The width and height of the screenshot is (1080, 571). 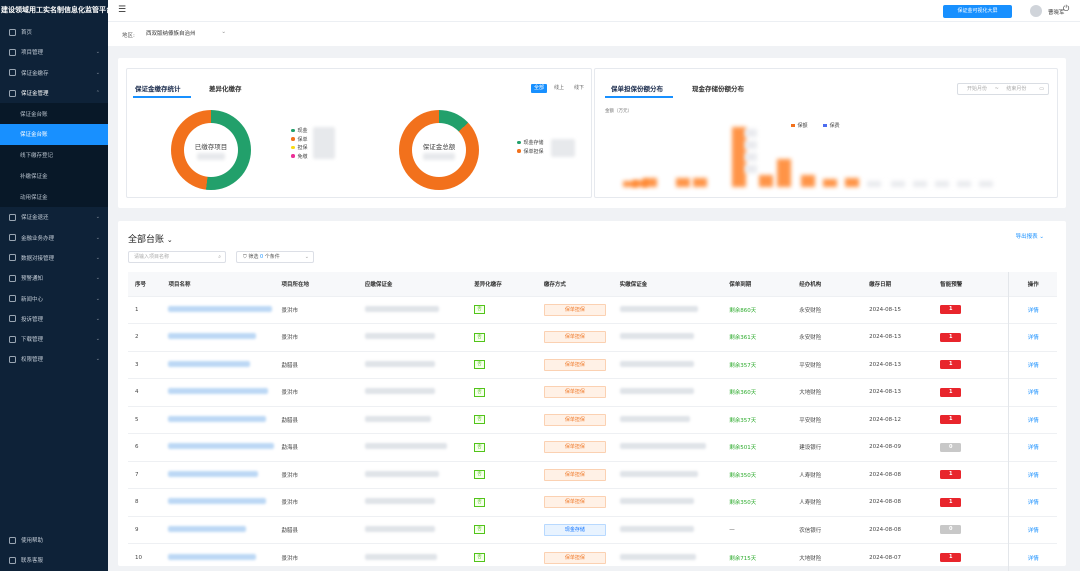 What do you see at coordinates (219, 257) in the screenshot?
I see `search-icon: ⌕` at bounding box center [219, 257].